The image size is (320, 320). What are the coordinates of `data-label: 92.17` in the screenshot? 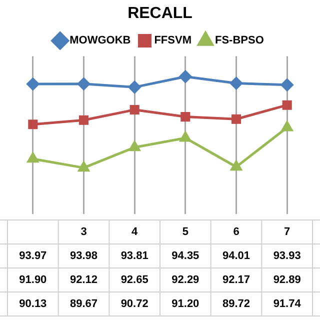 It's located at (236, 280).